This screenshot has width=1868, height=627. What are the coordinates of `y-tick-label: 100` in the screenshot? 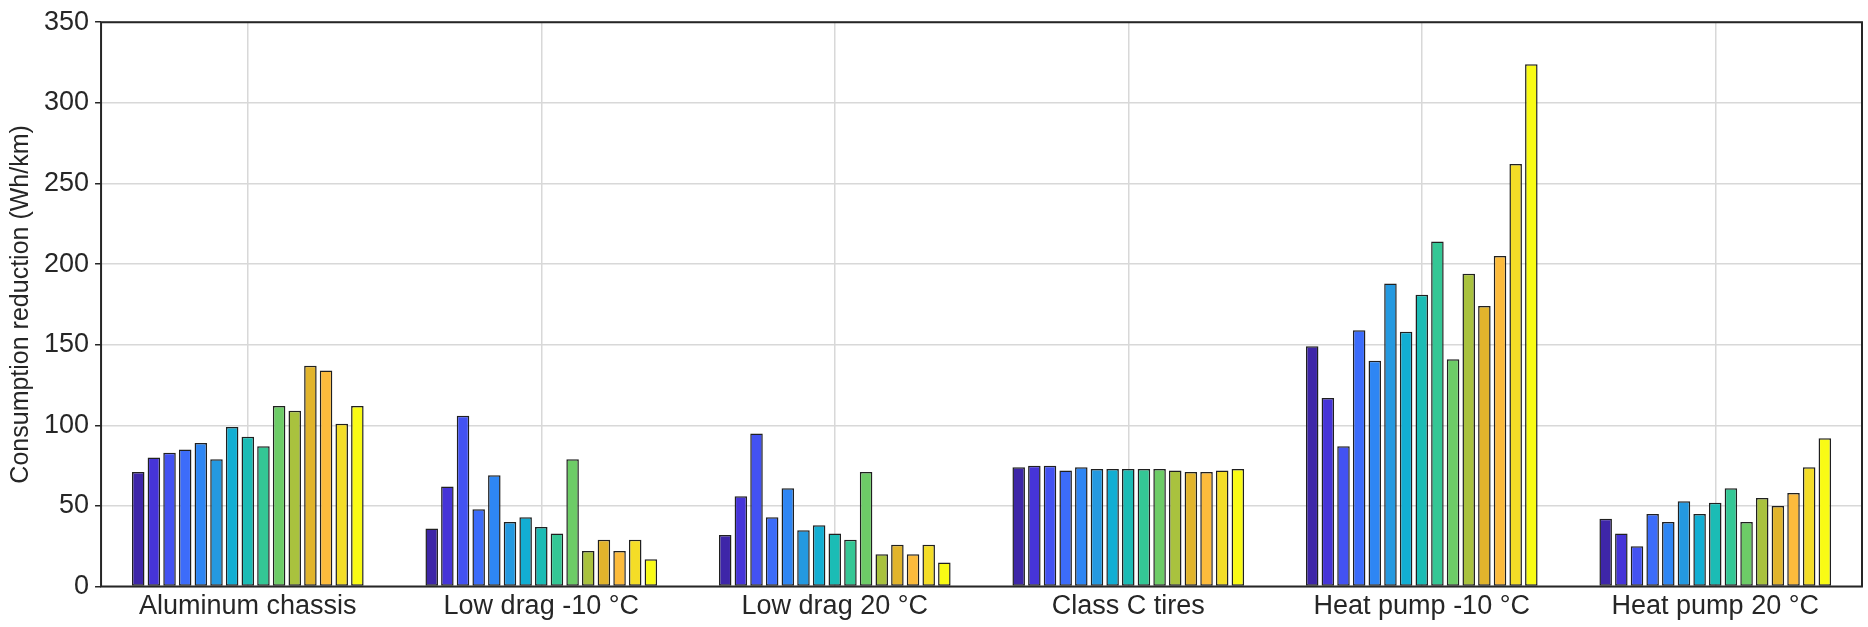 It's located at (66, 423).